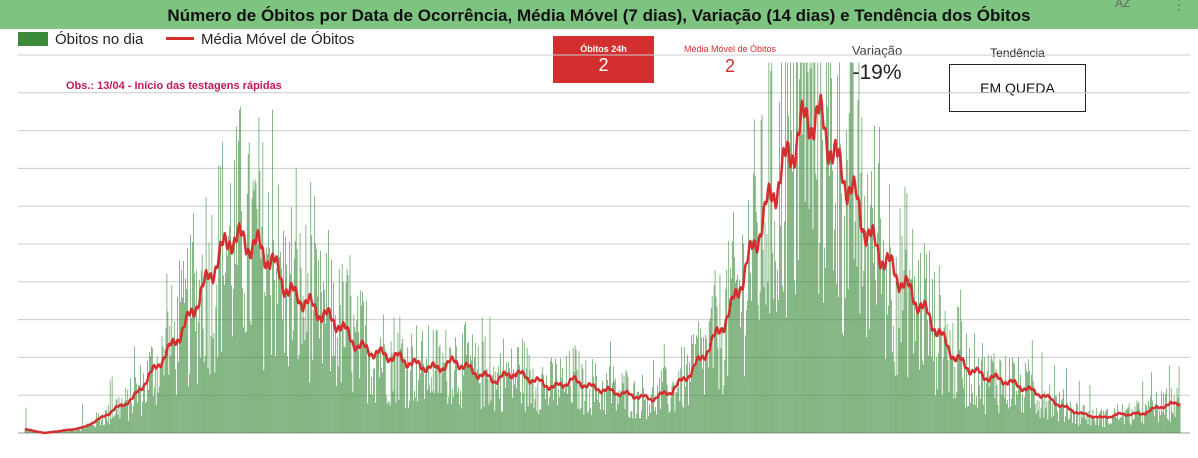  Describe the element at coordinates (1123, 5) in the screenshot. I see `sort-icon: AZ` at that location.